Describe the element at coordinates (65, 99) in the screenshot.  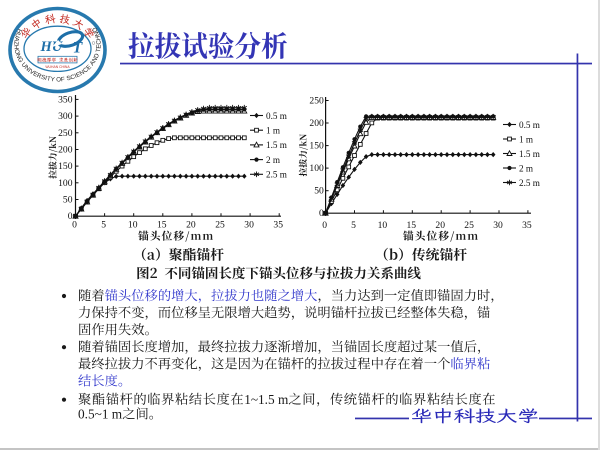
I see `svg-text: 350` at that location.